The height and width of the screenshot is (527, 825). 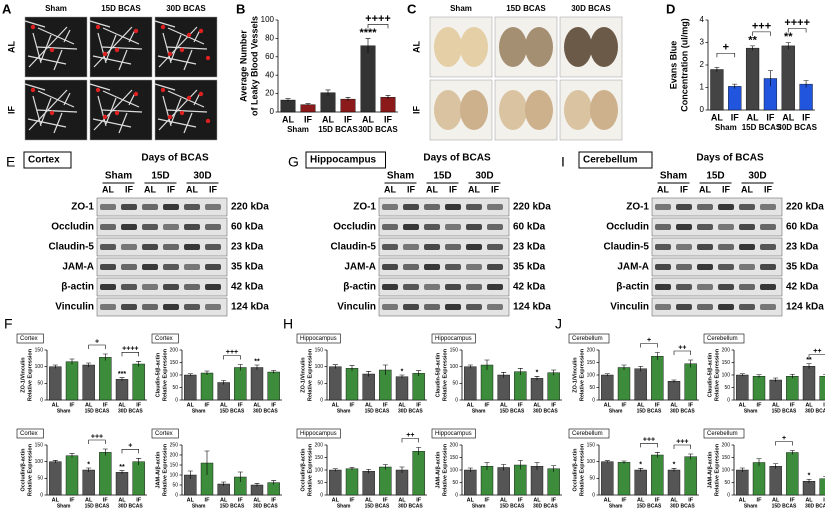 What do you see at coordinates (11, 47) in the screenshot?
I see `row-label: AL` at bounding box center [11, 47].